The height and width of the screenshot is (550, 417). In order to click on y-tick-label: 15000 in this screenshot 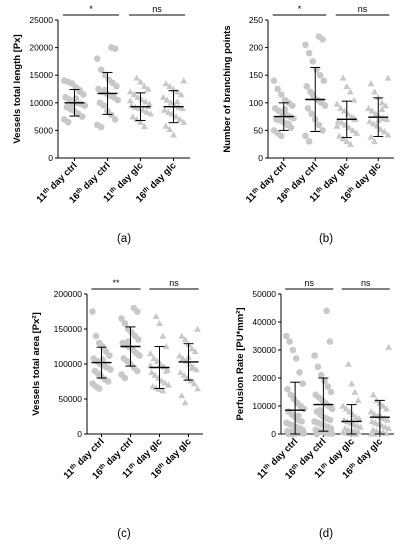, I will do `click(41, 75)`.